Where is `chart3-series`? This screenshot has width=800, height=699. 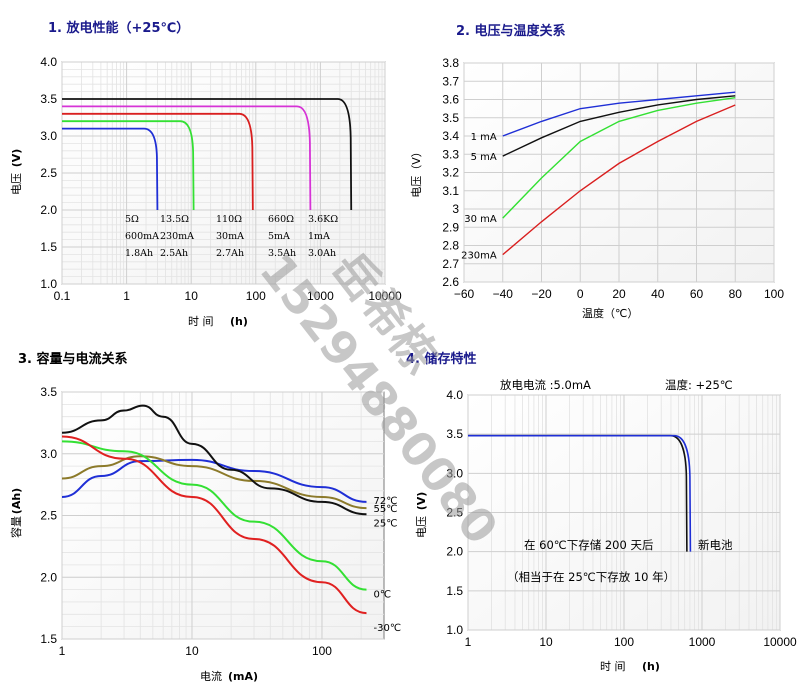
chart3-series is located at coordinates (214, 509).